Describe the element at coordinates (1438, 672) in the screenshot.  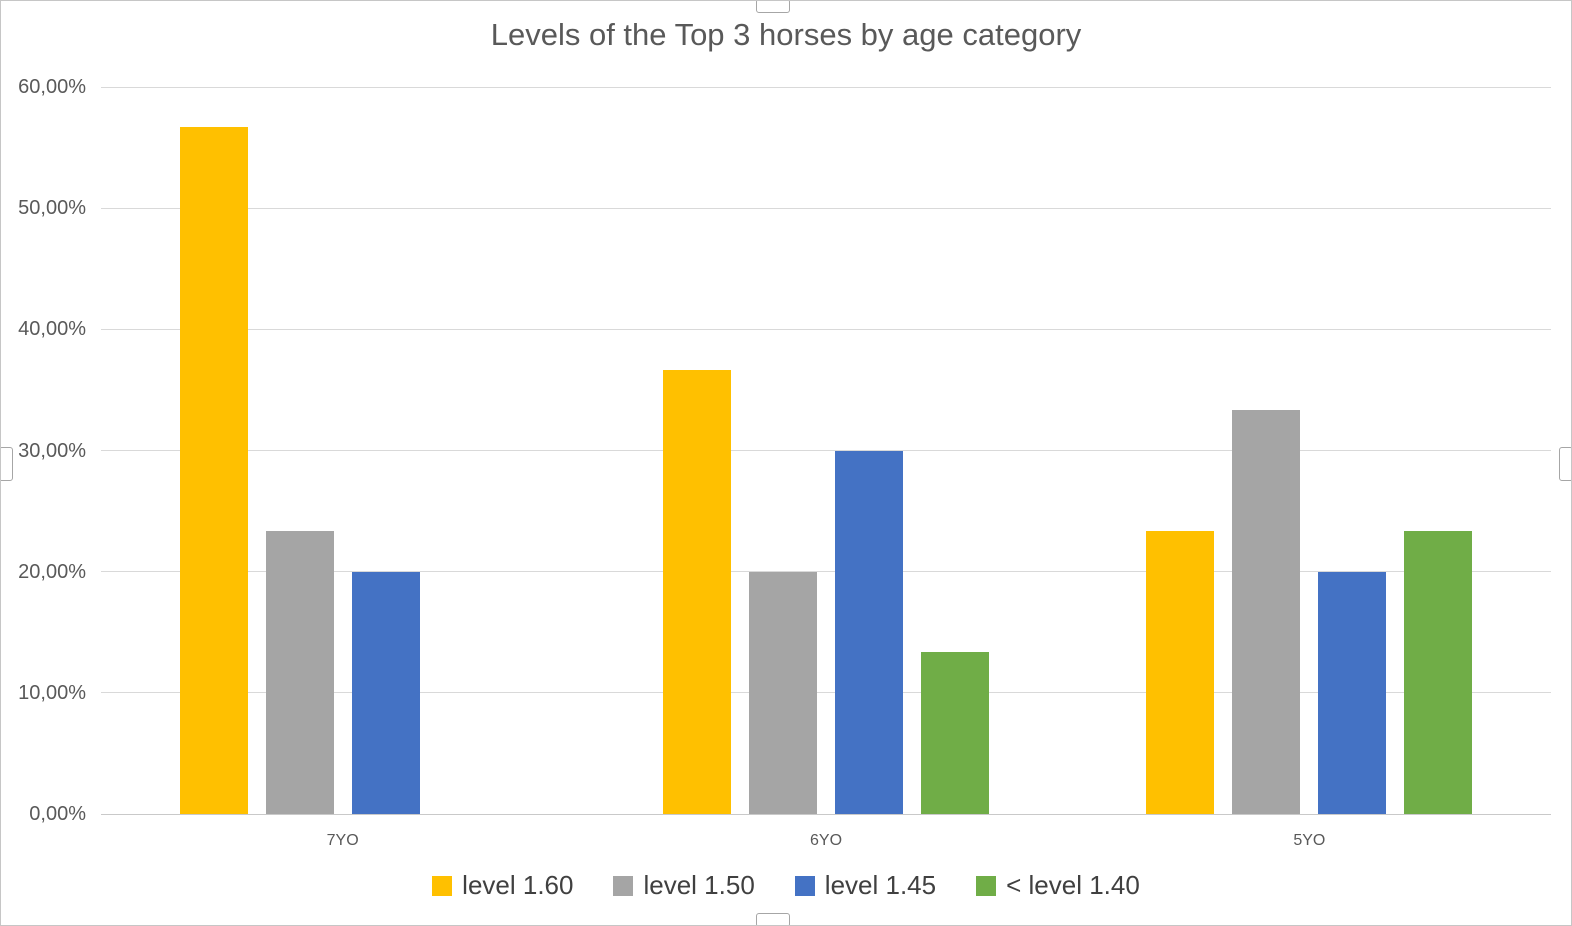
I see `bar-level-1-40-5yo` at that location.